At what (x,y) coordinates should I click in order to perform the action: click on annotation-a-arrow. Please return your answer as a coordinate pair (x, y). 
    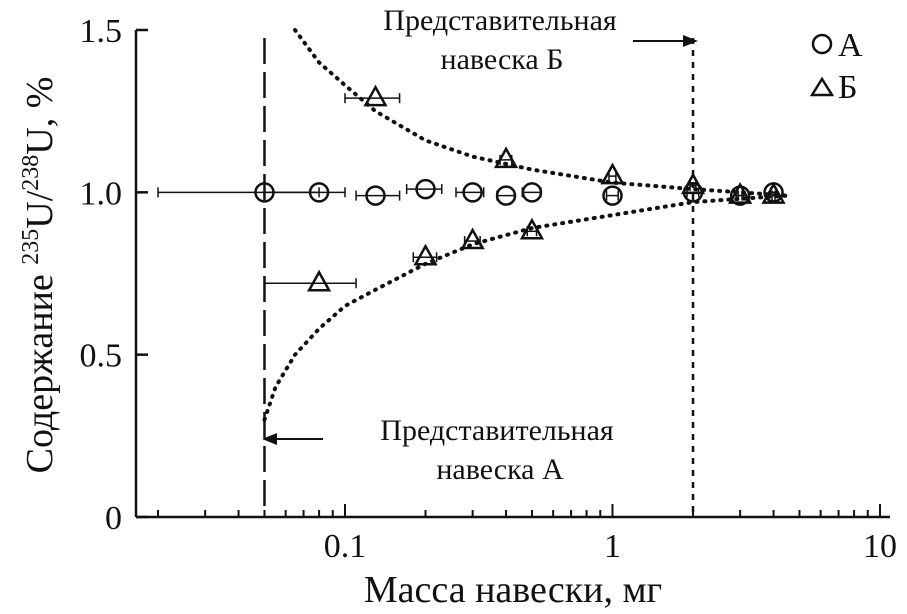
    Looking at the image, I should click on (292, 439).